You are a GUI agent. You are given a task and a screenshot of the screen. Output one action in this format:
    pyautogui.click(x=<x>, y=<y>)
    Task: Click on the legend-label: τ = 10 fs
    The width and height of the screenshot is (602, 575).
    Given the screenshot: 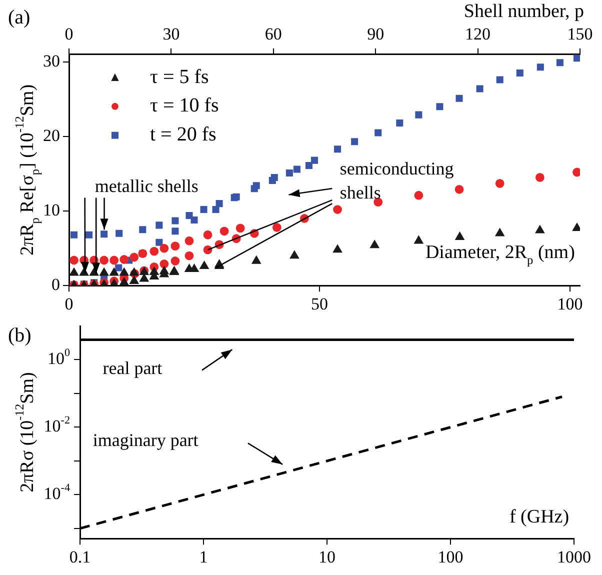 What is the action you would take?
    pyautogui.click(x=184, y=105)
    